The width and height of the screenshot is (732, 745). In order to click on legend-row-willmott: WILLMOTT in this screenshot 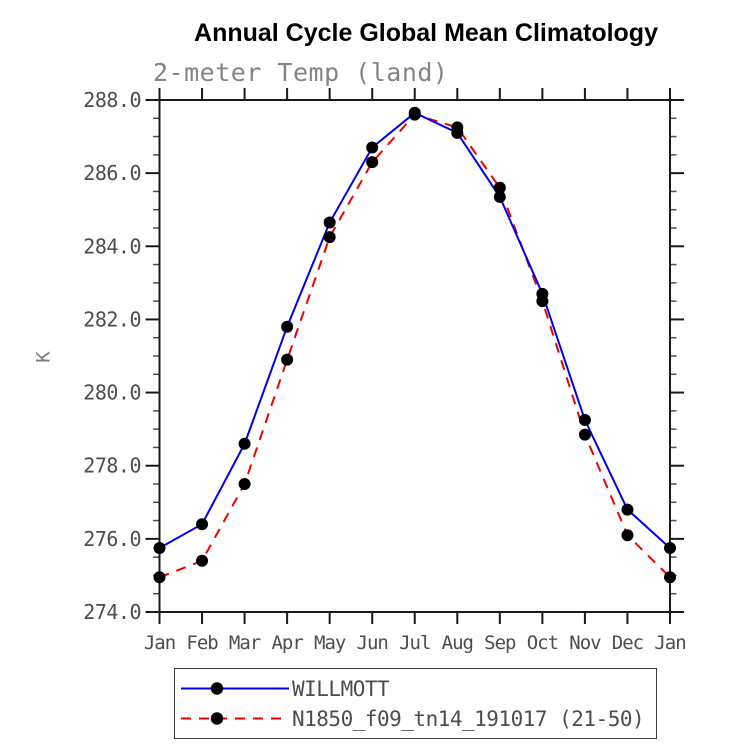, I will do `click(417, 688)`.